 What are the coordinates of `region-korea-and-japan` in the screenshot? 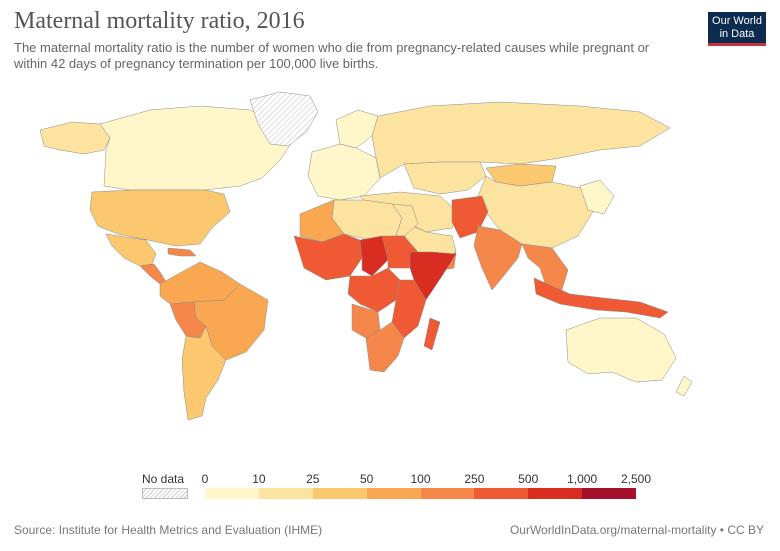 It's located at (597, 197).